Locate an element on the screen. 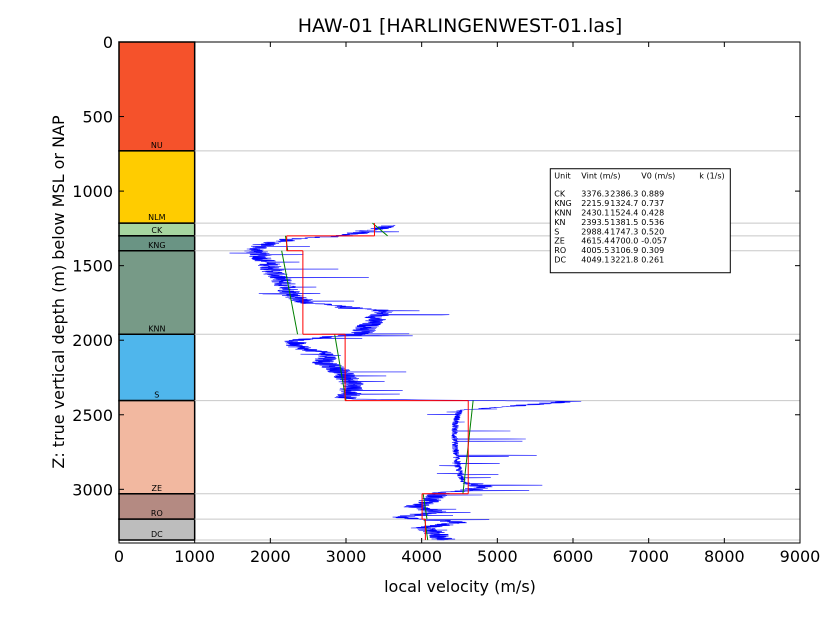 The width and height of the screenshot is (840, 630). x-tick-label: 7000 is located at coordinates (648, 556).